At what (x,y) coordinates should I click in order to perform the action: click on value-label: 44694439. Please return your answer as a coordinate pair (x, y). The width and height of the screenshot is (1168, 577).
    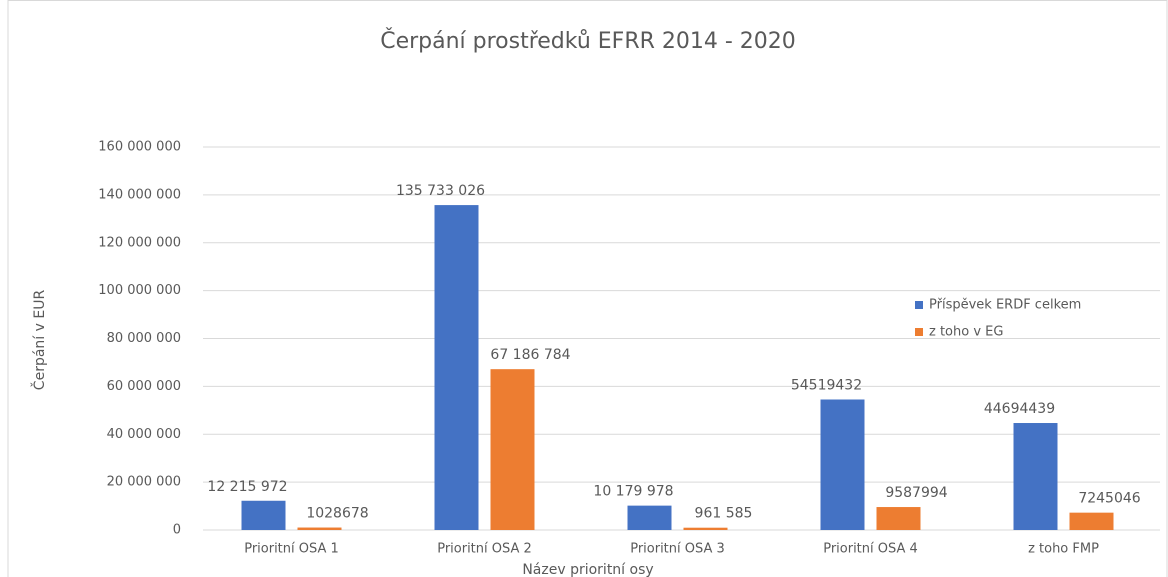
    Looking at the image, I should click on (1019, 409).